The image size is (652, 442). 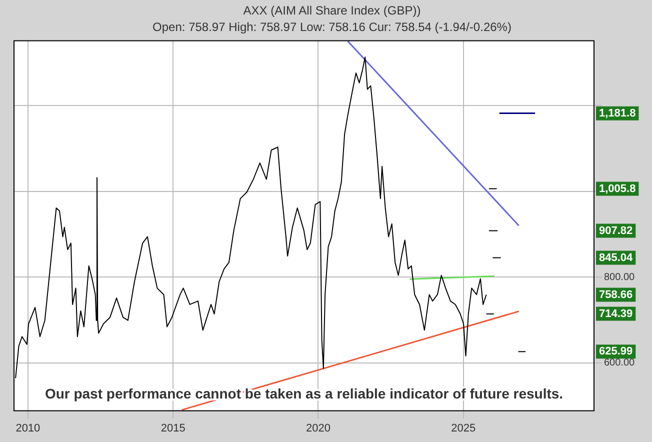 What do you see at coordinates (616, 230) in the screenshot?
I see `annotation: 907.82` at bounding box center [616, 230].